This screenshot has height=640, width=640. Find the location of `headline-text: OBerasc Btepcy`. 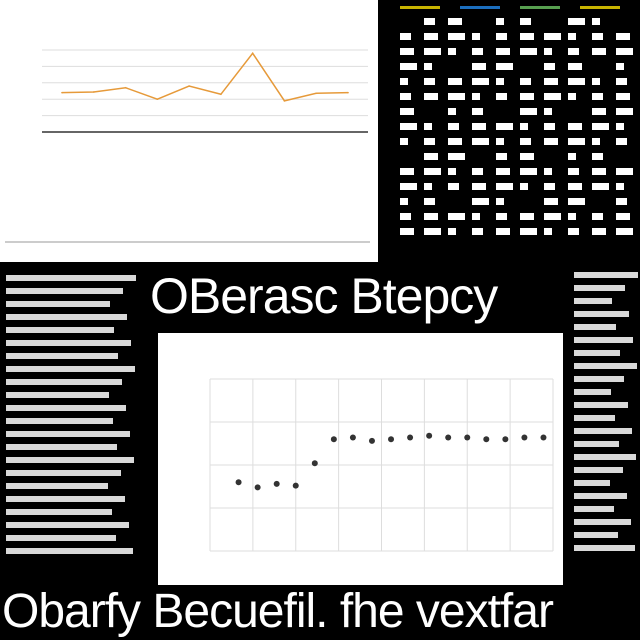

headline-text: OBerasc Btepcy is located at coordinates (324, 296).